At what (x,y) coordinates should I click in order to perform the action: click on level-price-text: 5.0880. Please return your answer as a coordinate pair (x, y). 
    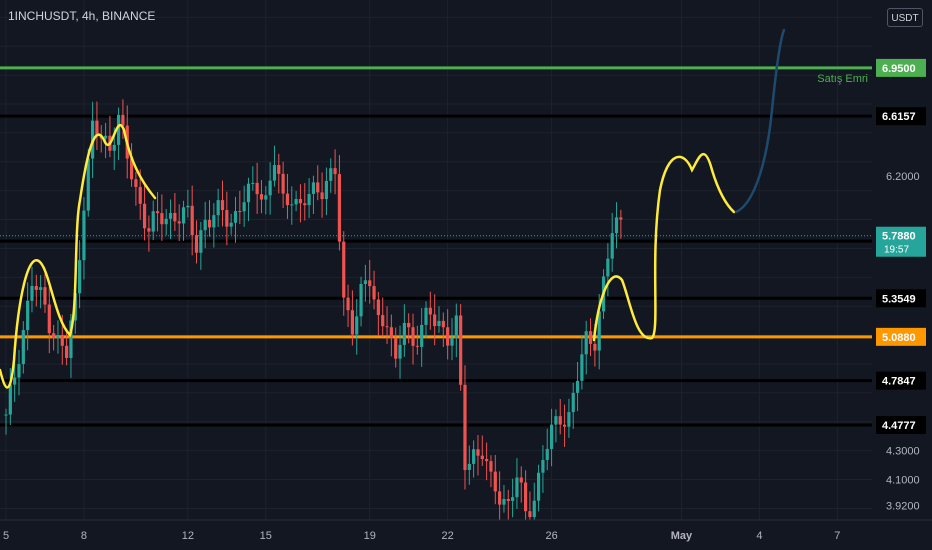
    Looking at the image, I should click on (899, 338).